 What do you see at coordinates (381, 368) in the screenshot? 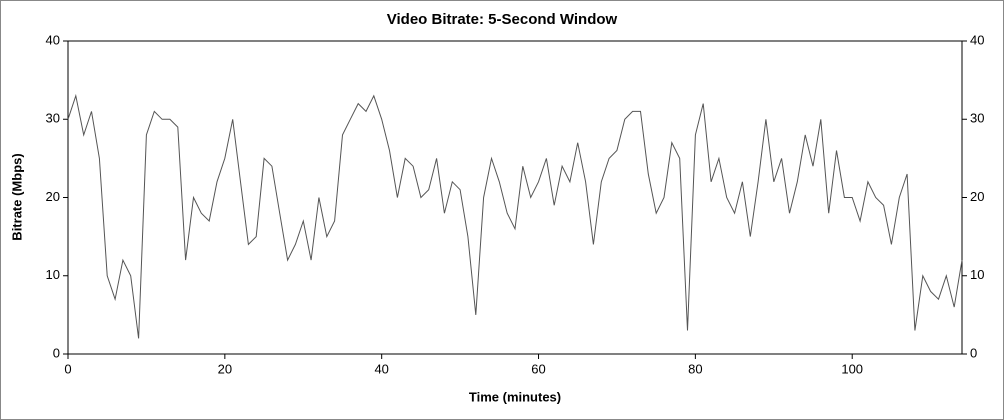
I see `x-tick-label: 40` at bounding box center [381, 368].